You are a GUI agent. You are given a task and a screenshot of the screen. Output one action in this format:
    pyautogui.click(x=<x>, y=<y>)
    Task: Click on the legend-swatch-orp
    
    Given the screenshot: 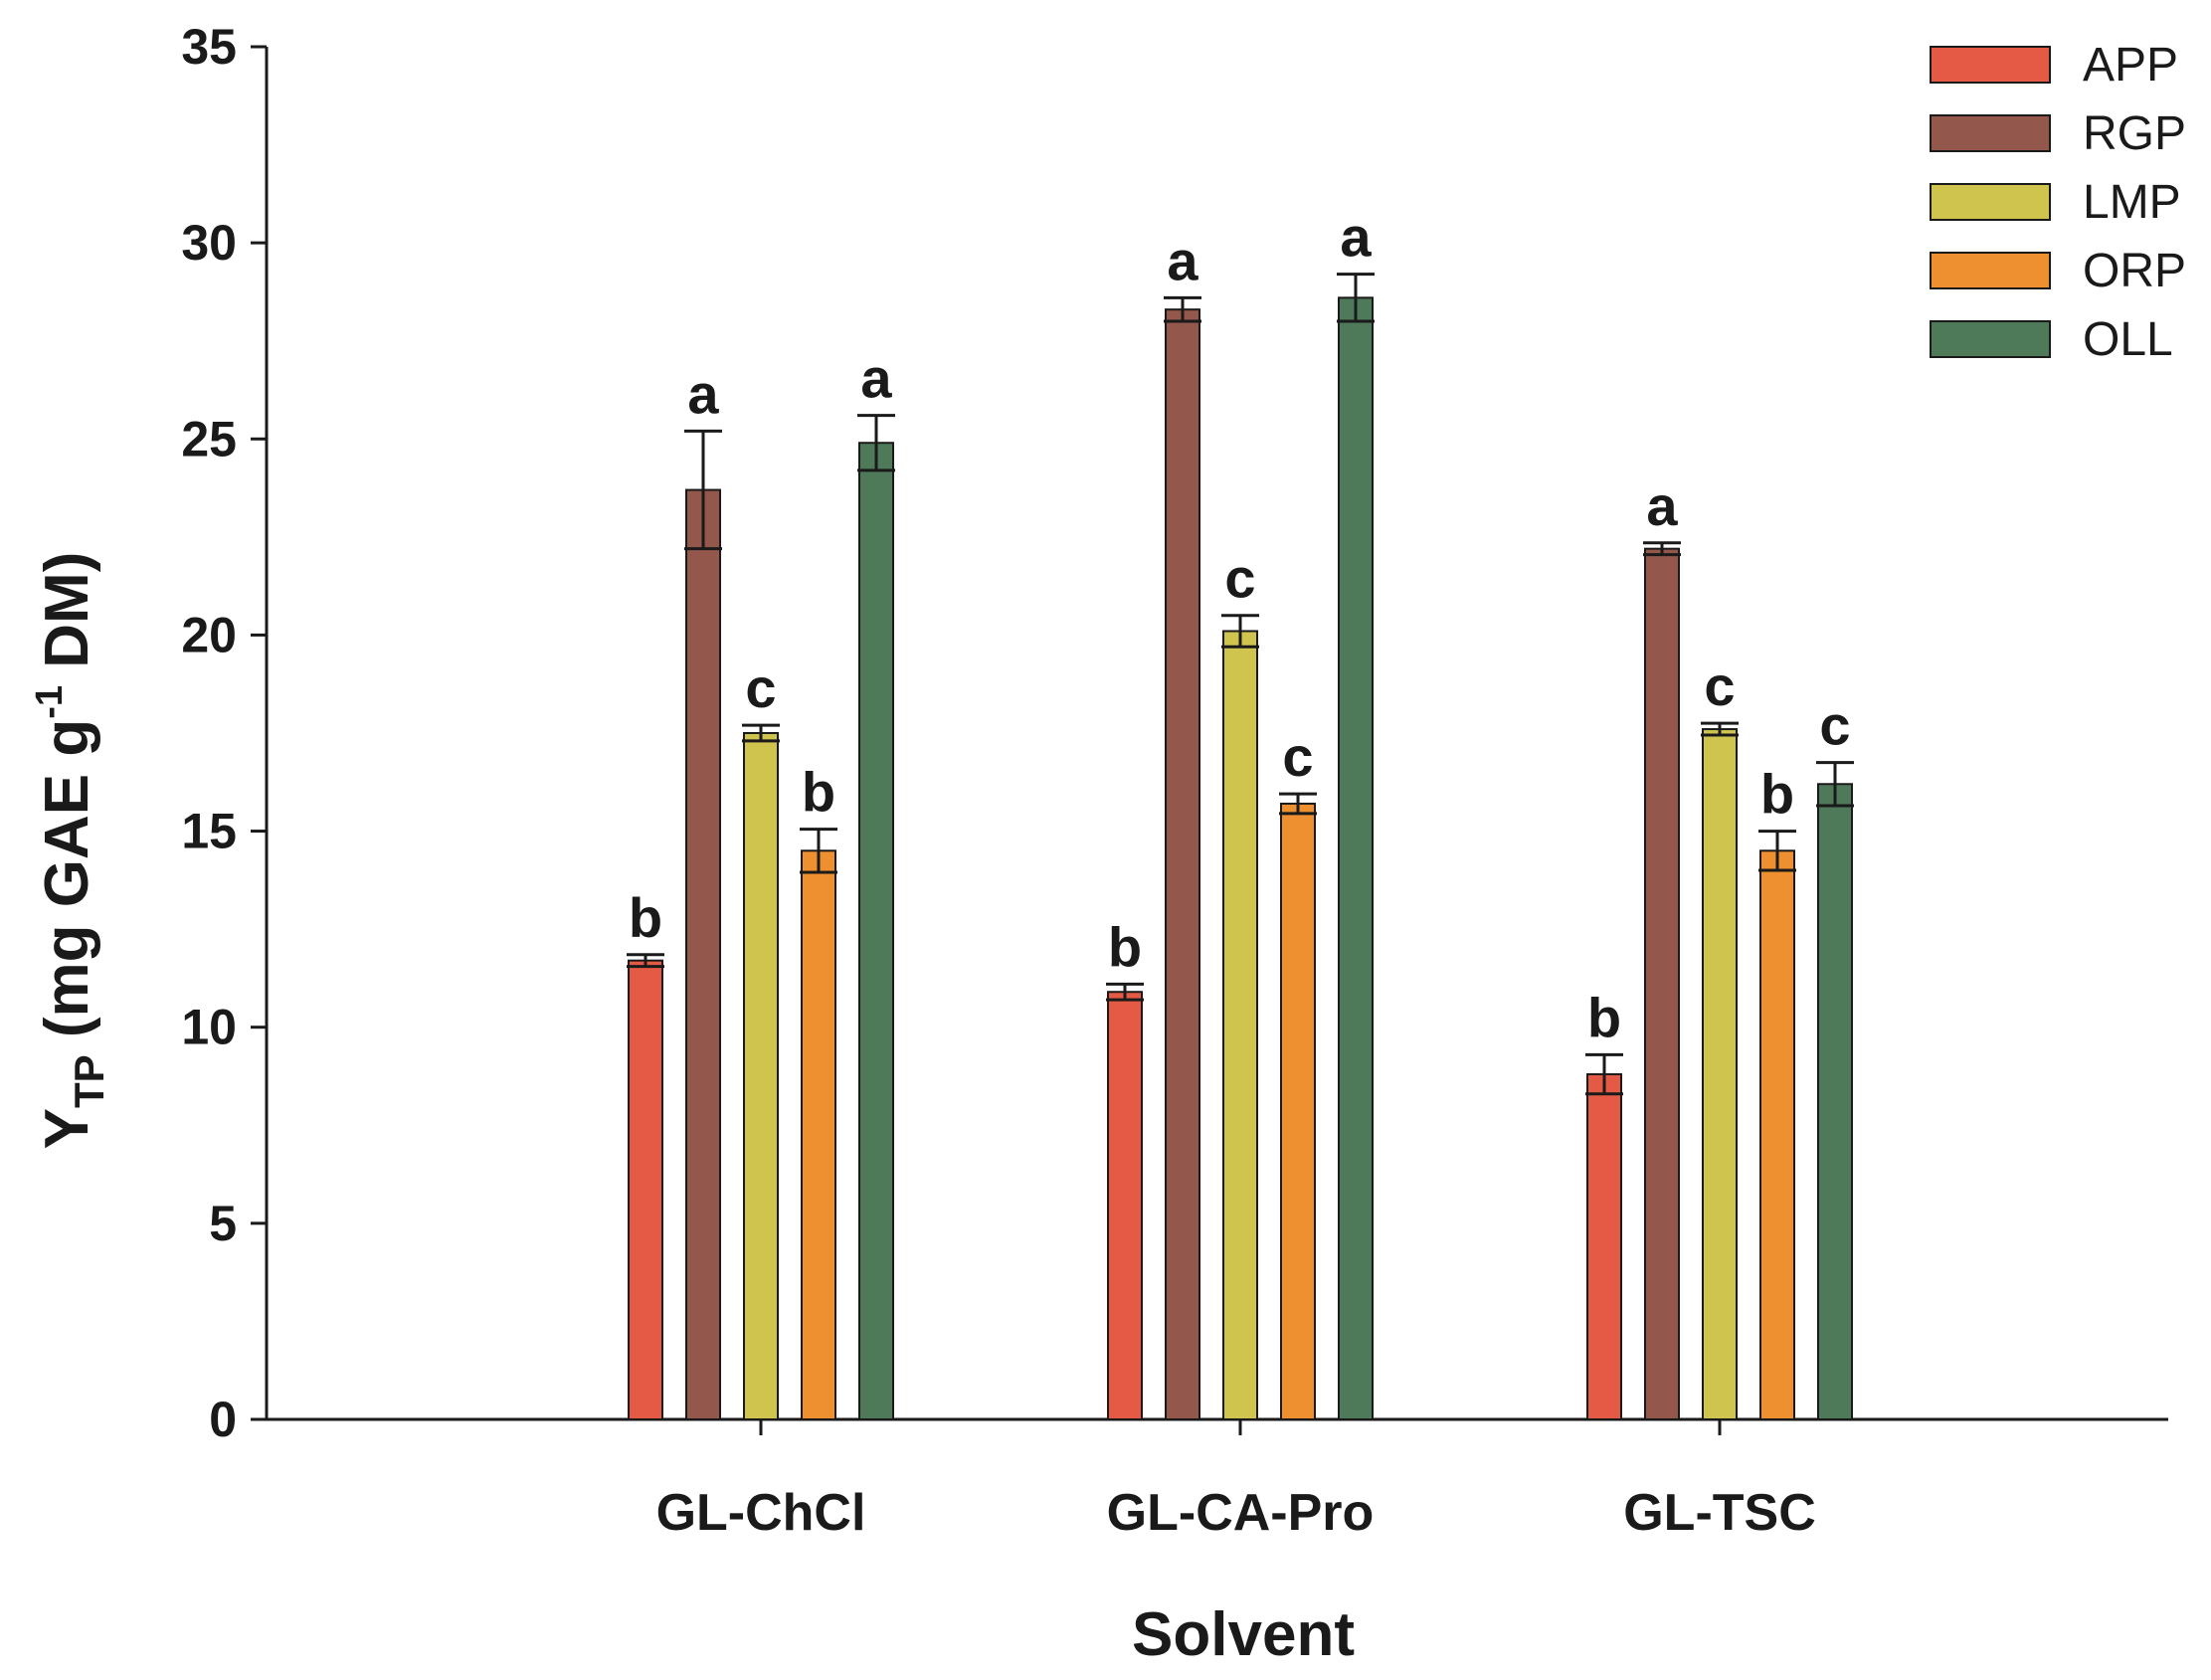 What is the action you would take?
    pyautogui.click(x=1990, y=270)
    